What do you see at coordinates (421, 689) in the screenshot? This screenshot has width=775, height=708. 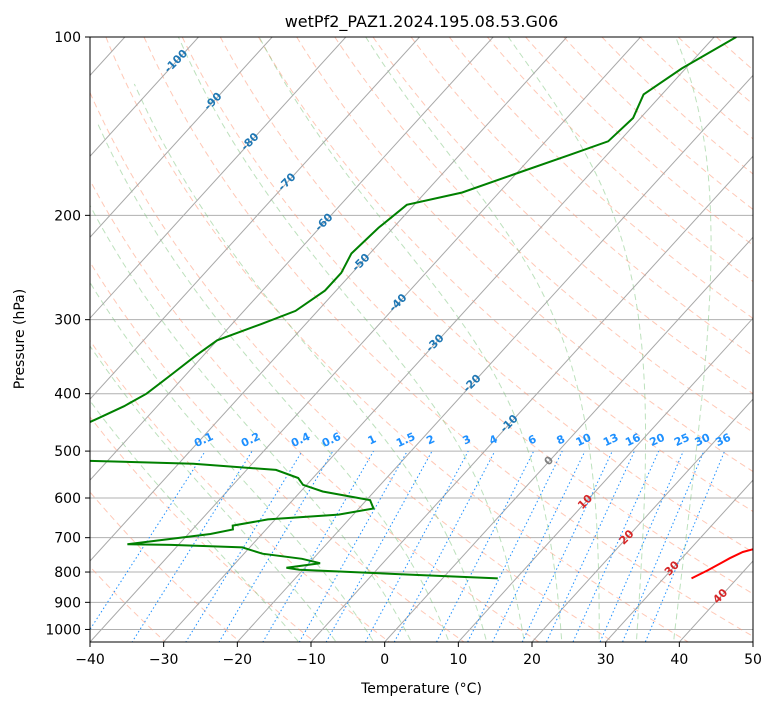 I see `x-axis-title: Temperature (°C)` at bounding box center [421, 689].